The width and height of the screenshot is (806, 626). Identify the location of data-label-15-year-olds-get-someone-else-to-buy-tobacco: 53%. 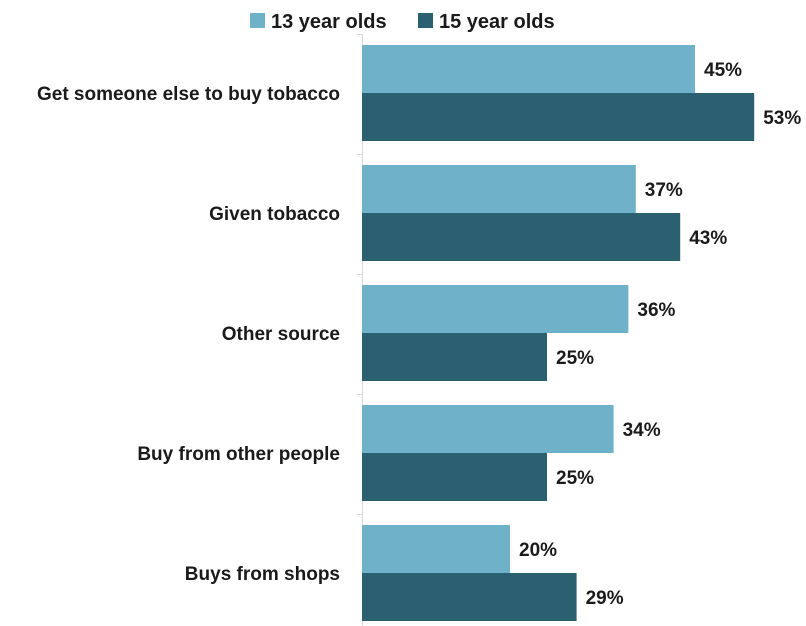
(782, 118).